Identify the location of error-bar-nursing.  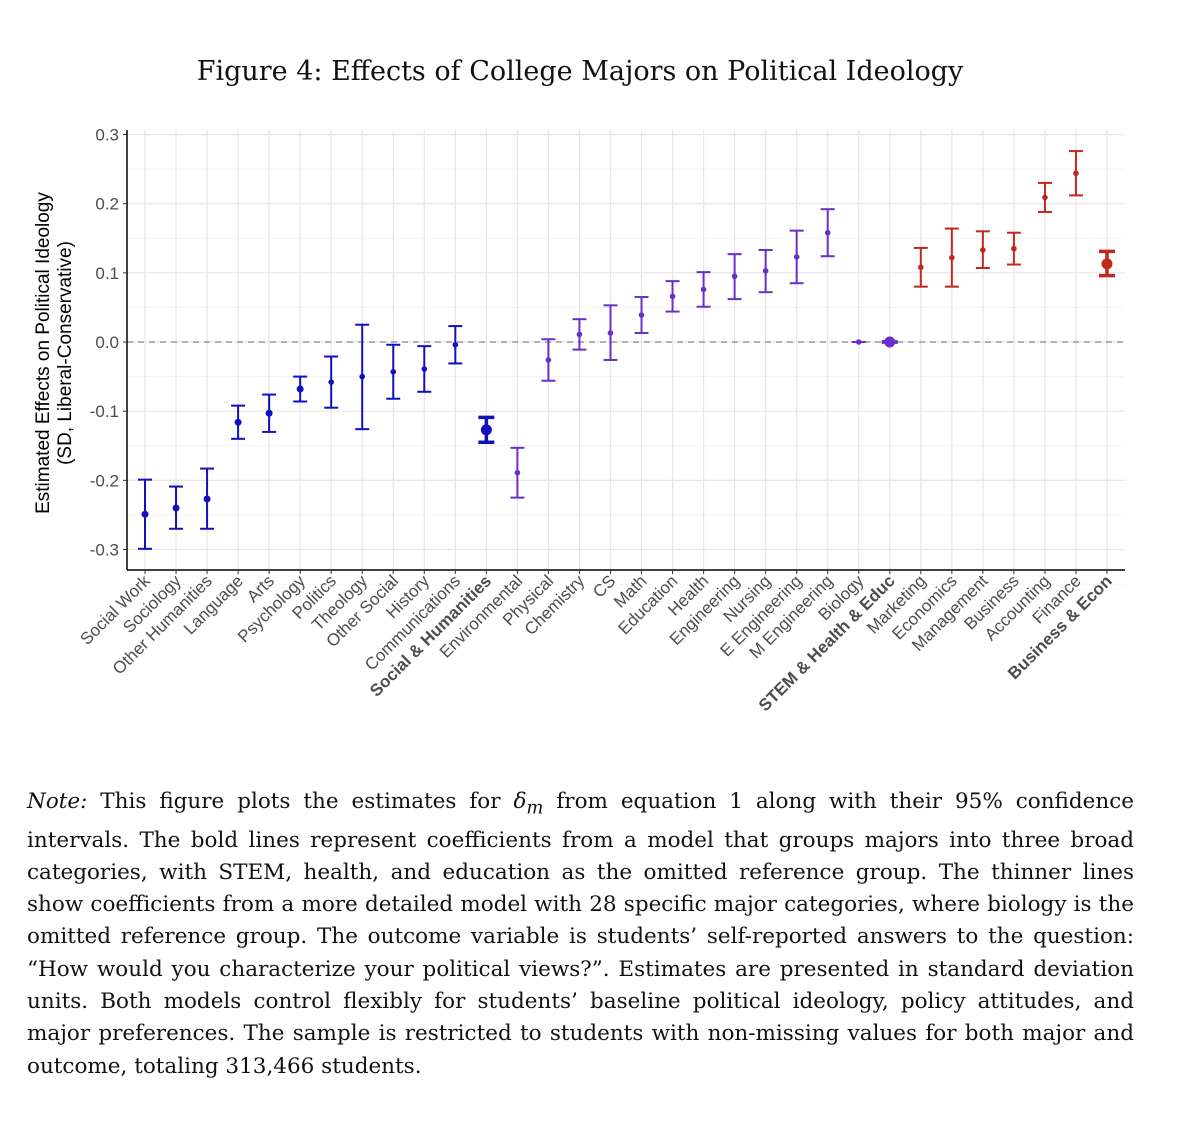
(765, 271).